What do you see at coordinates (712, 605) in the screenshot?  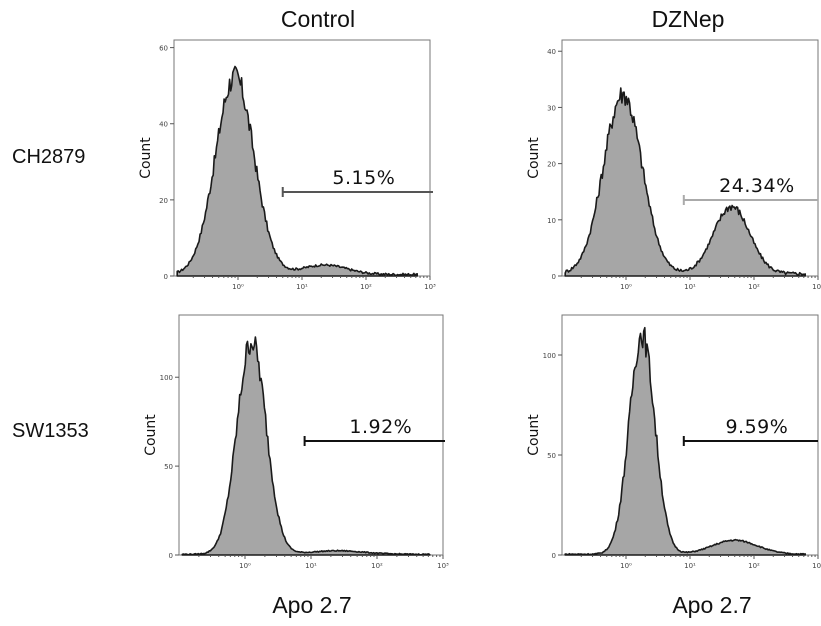 I see `x-axis-label-dznep: Apo 2.7` at bounding box center [712, 605].